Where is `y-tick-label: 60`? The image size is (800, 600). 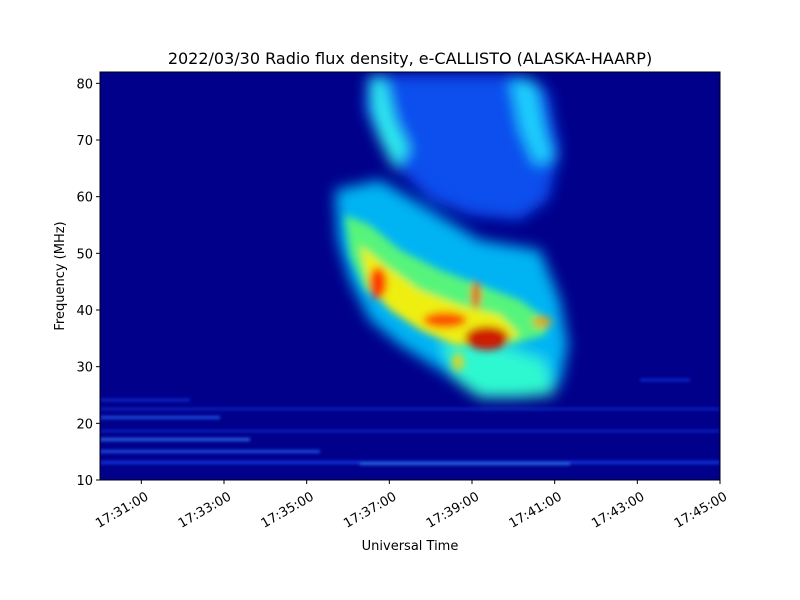 y-tick-label: 60 is located at coordinates (84, 198).